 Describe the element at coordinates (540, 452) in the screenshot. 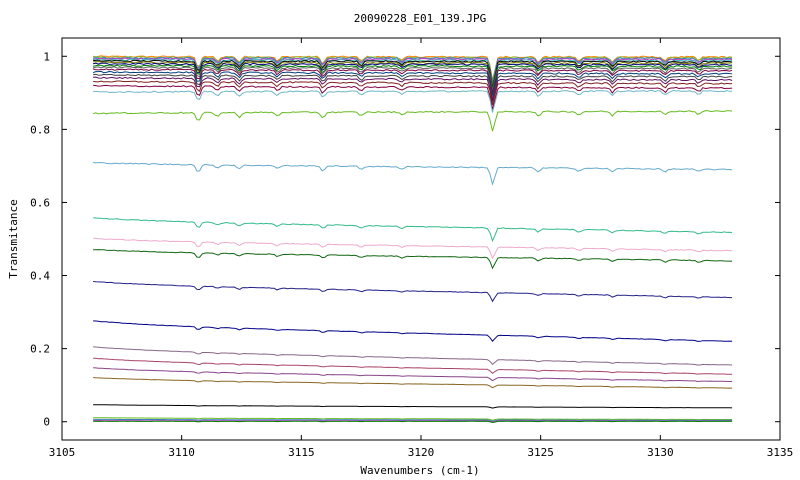

I see `x-tick-label: 3125` at that location.